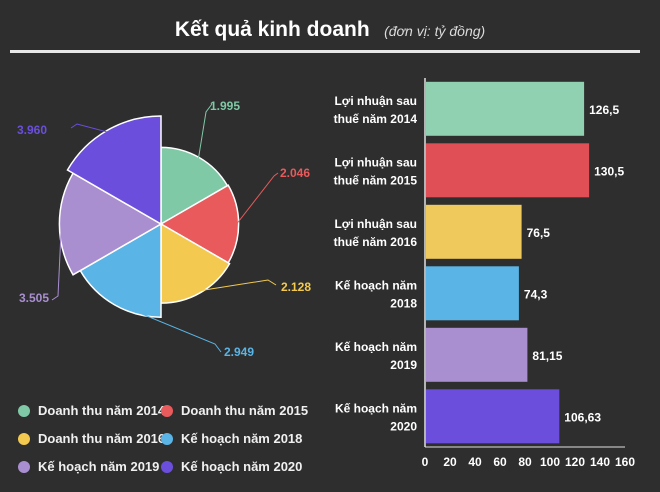 The width and height of the screenshot is (660, 492). I want to click on bar-x-tick-label: 0, so click(425, 462).